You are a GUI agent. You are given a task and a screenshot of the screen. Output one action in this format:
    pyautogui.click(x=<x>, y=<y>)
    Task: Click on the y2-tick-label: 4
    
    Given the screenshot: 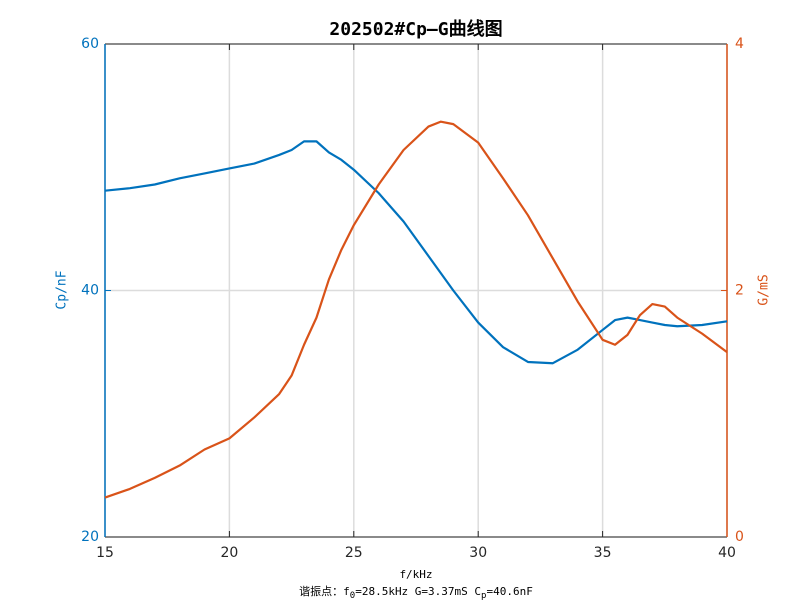 What is the action you would take?
    pyautogui.click(x=739, y=44)
    